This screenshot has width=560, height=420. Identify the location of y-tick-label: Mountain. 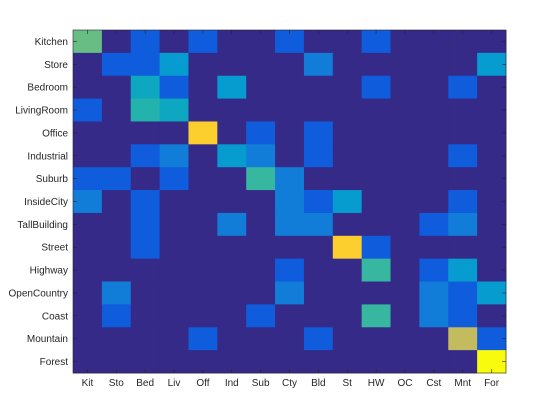
(47, 339).